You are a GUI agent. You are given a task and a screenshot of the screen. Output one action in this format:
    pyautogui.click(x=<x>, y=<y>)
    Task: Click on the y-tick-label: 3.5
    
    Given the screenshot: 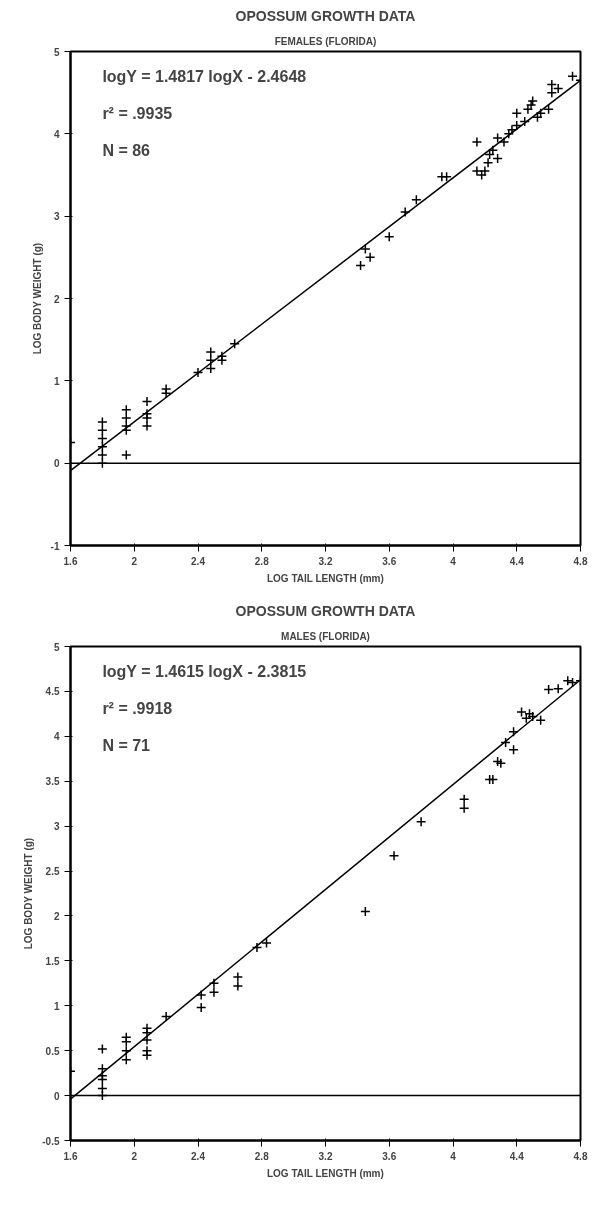 What is the action you would take?
    pyautogui.click(x=52, y=782)
    